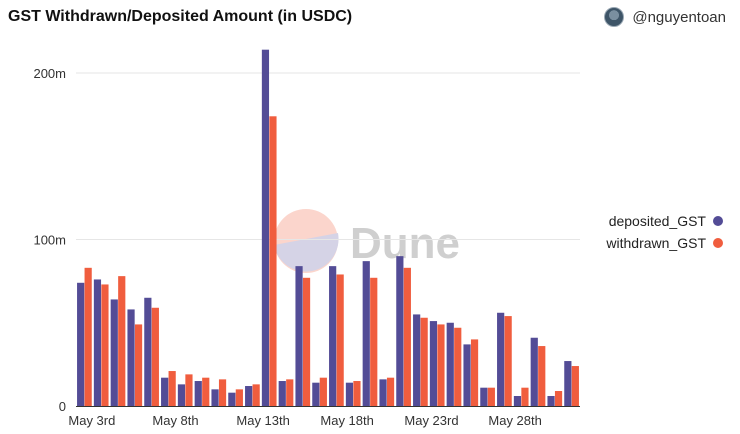 Image resolution: width=740 pixels, height=434 pixels. Describe the element at coordinates (91, 420) in the screenshot. I see `x-tick-label-0: May 3rd` at that location.